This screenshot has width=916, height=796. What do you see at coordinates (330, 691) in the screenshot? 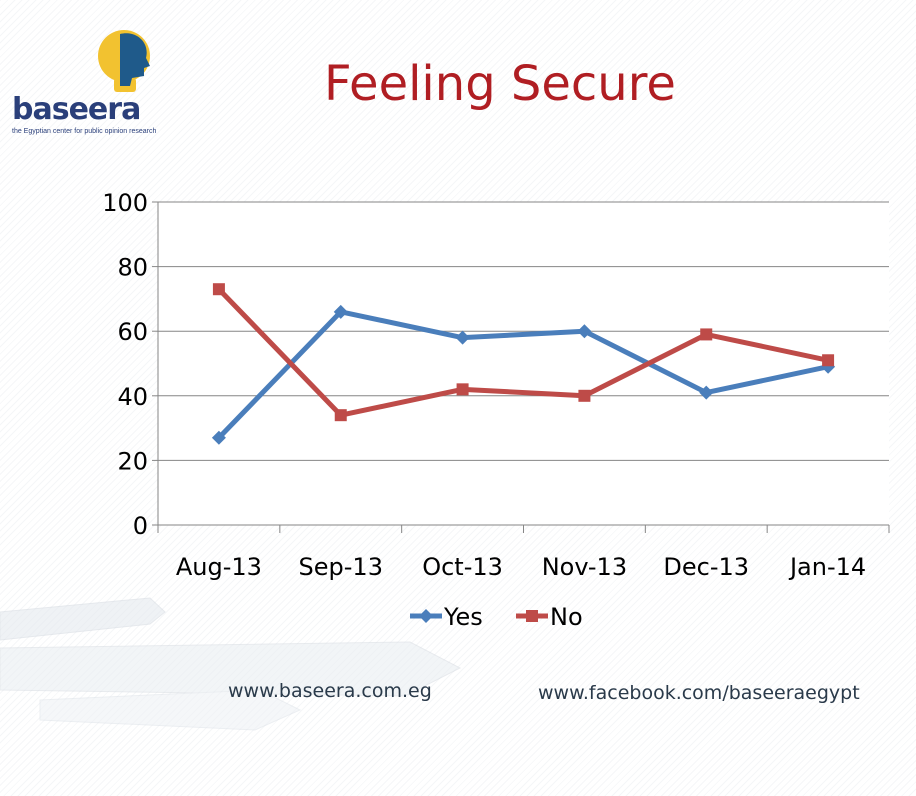
I see `website-link: www.baseera.com.eg` at bounding box center [330, 691].